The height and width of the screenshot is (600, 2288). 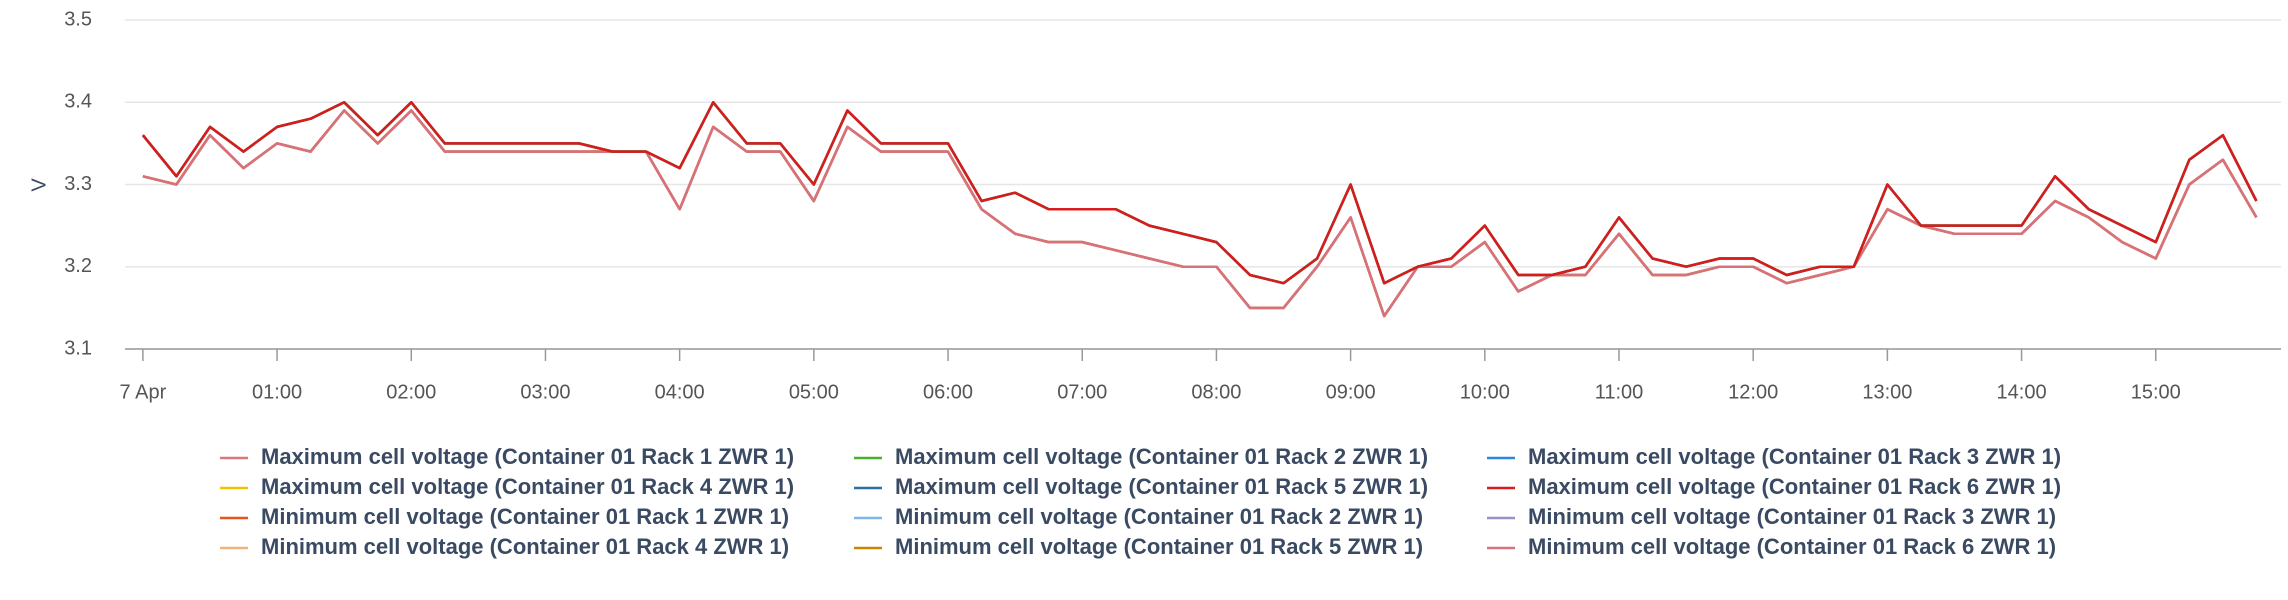 What do you see at coordinates (411, 392) in the screenshot?
I see `x-tick-label: 02:00` at bounding box center [411, 392].